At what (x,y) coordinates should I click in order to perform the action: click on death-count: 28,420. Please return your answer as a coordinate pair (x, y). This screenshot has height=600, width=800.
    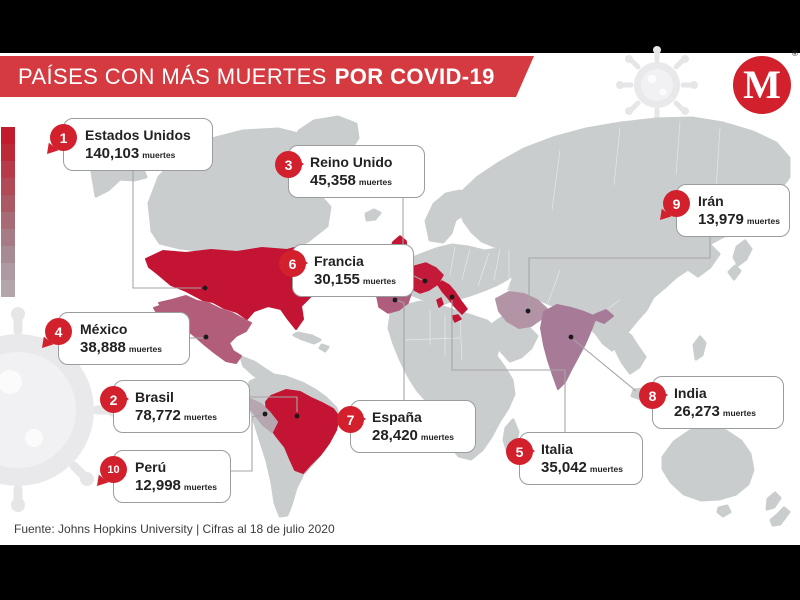
    Looking at the image, I should click on (395, 436).